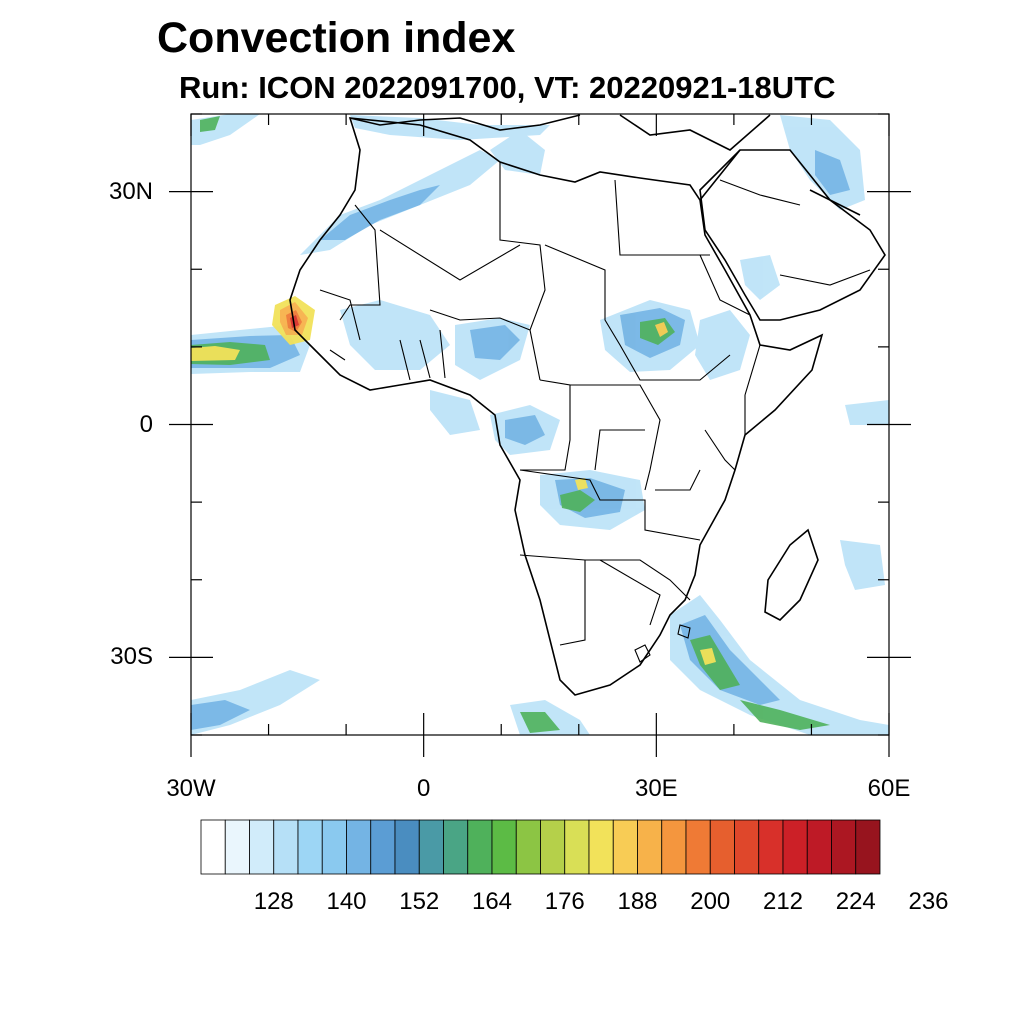 The width and height of the screenshot is (1024, 1024). What do you see at coordinates (710, 901) in the screenshot?
I see `colorbar-label: 200` at bounding box center [710, 901].